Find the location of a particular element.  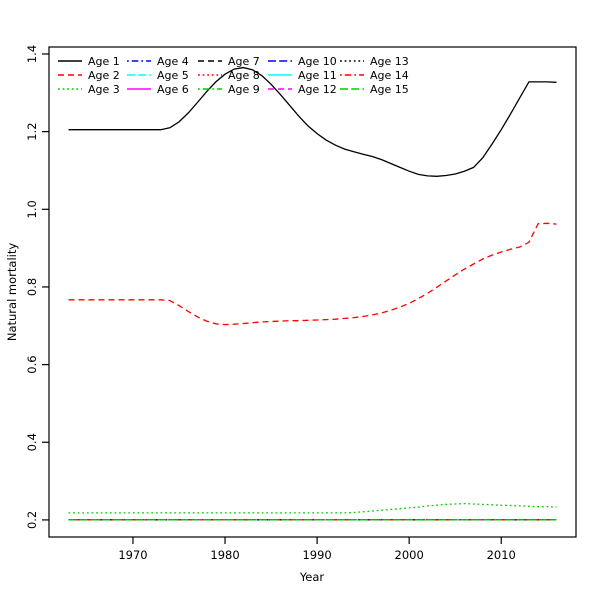

x-axis: 1970 1980 1990 2000 2010 is located at coordinates (317, 549).